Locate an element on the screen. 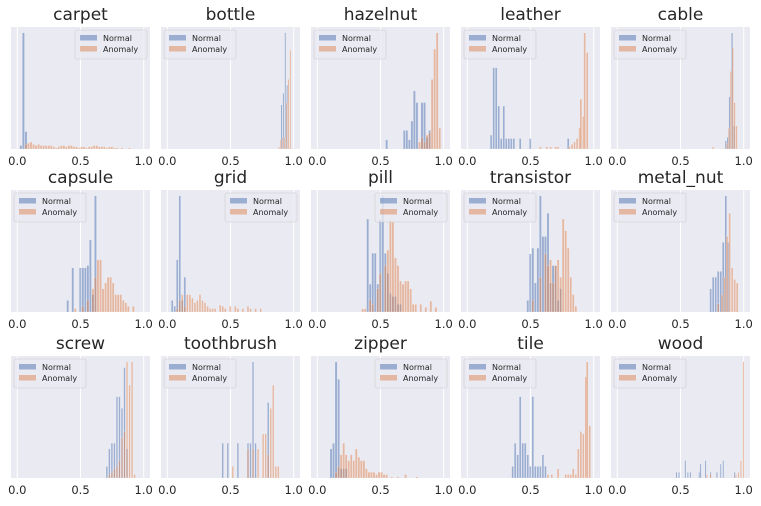 The image size is (761, 506). panel-title: cable is located at coordinates (681, 15).